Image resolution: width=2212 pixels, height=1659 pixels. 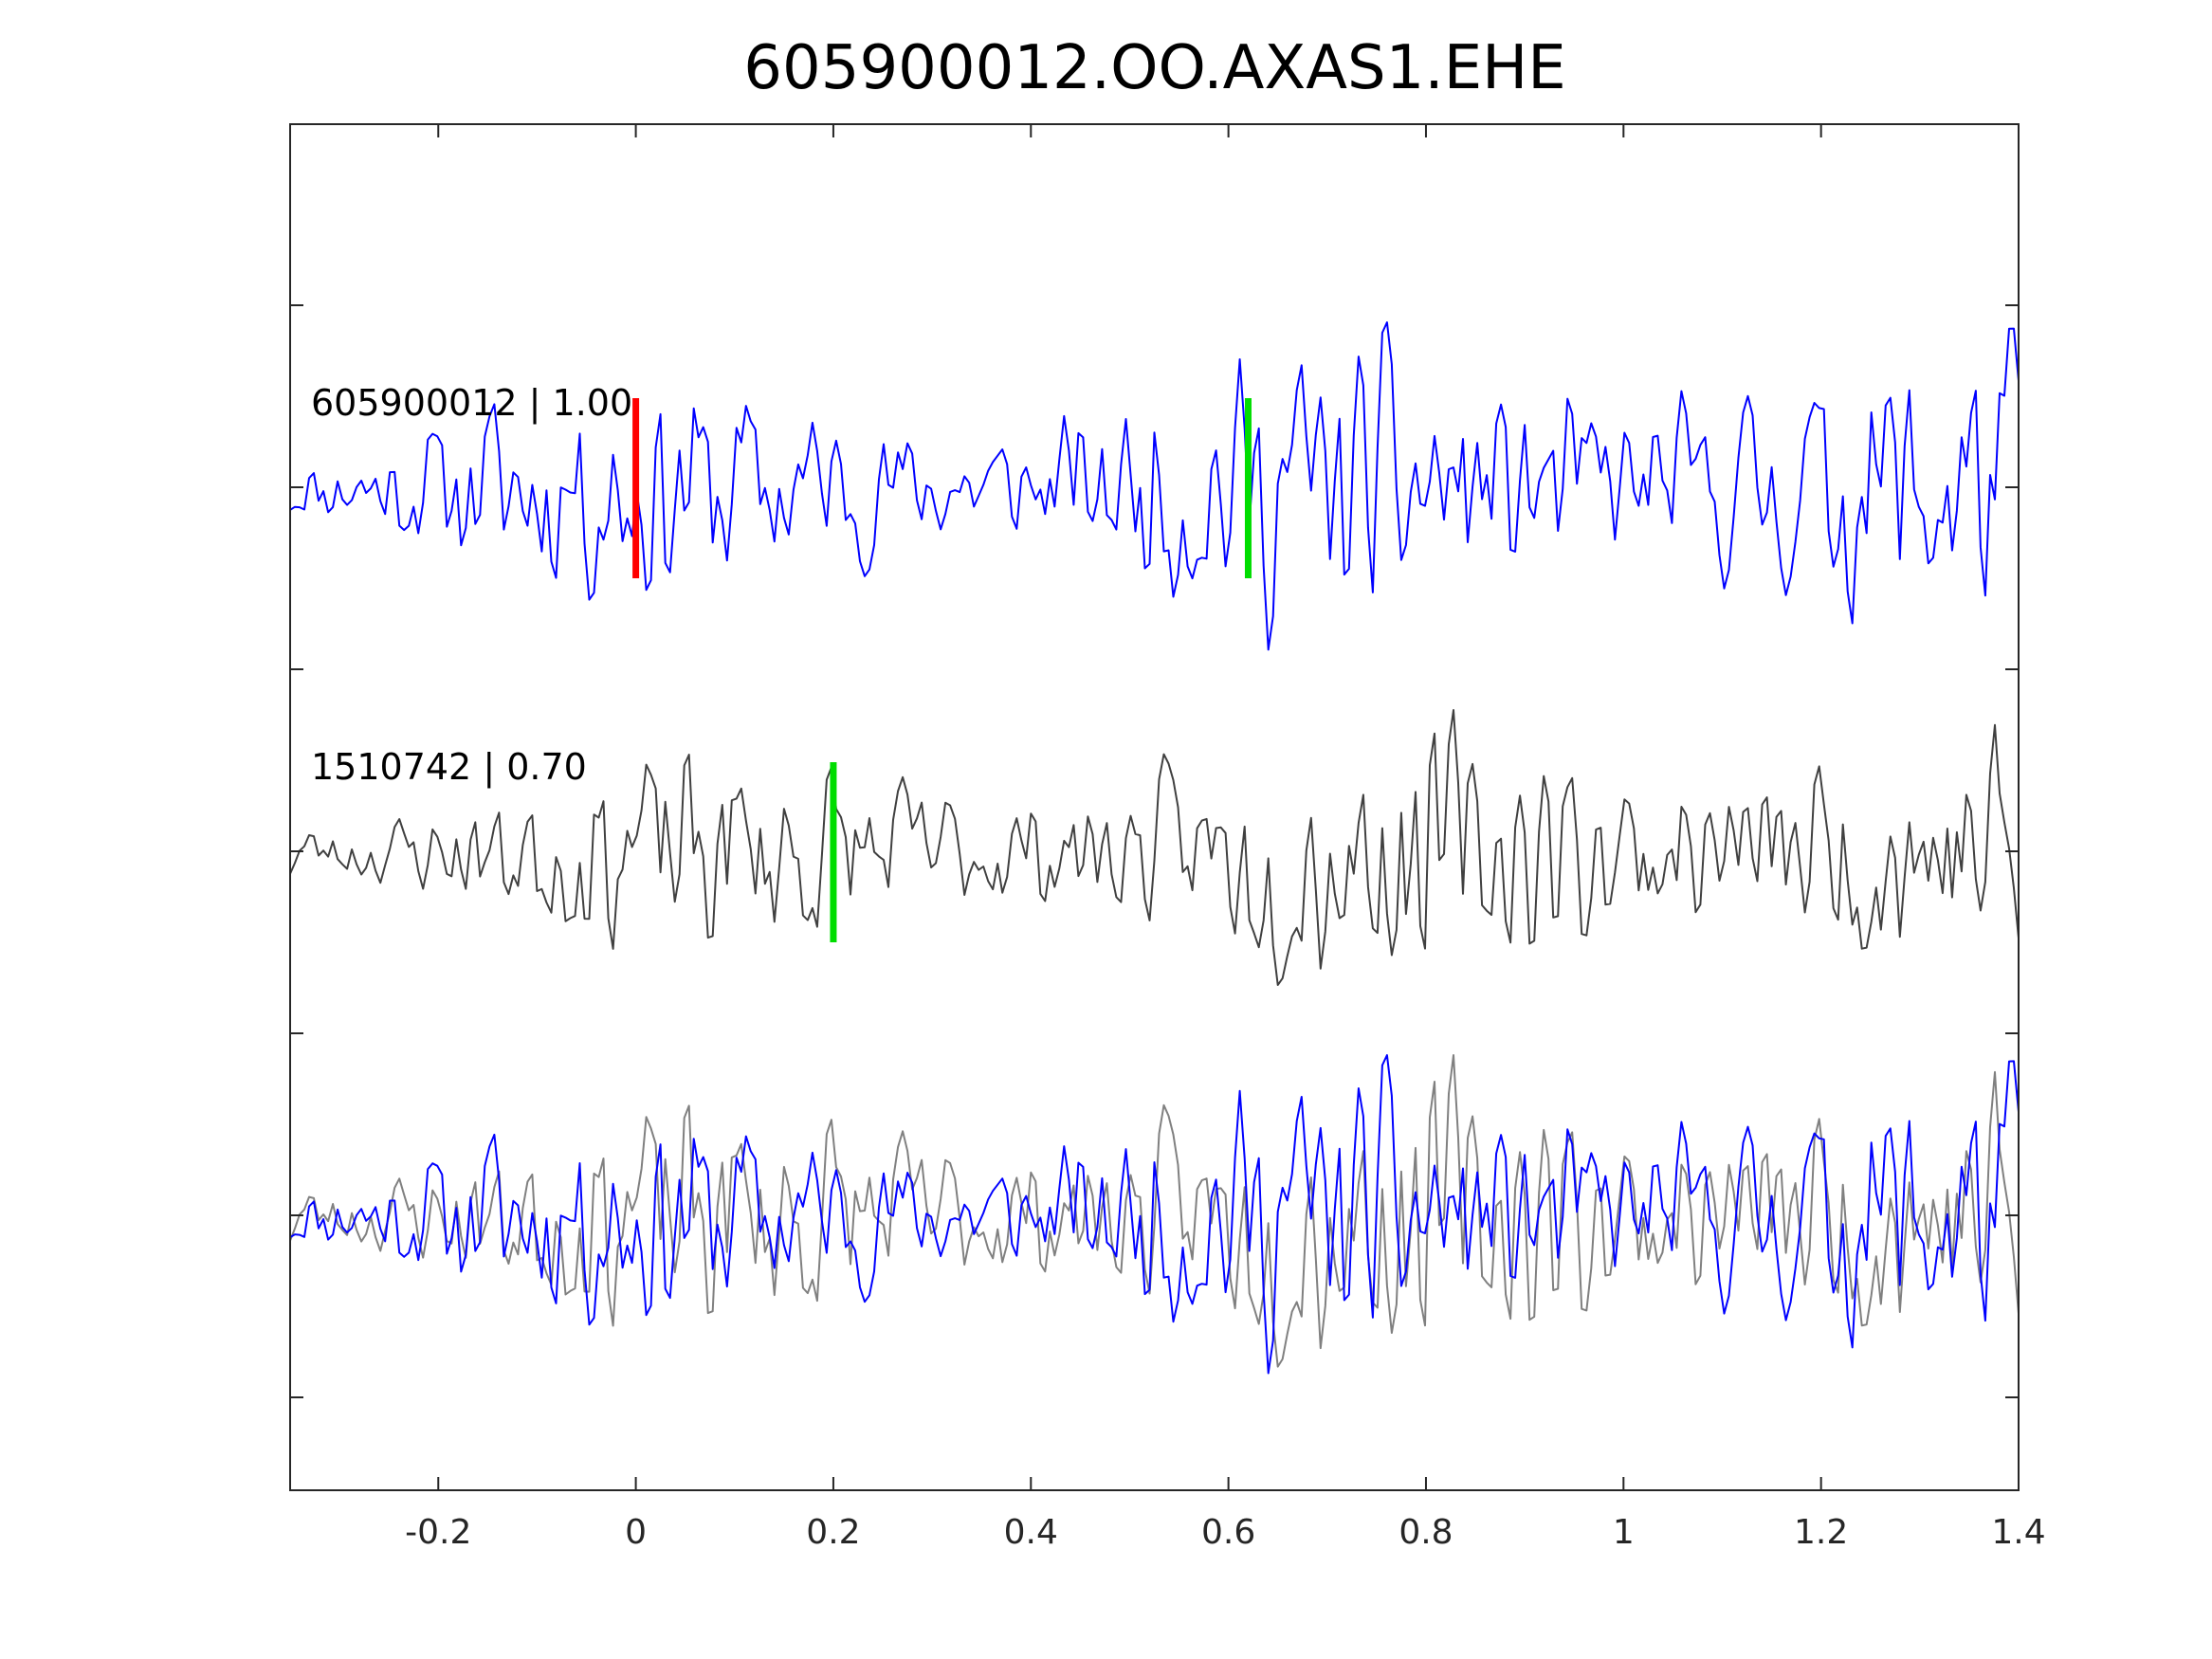 What do you see at coordinates (438, 1532) in the screenshot?
I see `x-tick-label: -0.2` at bounding box center [438, 1532].